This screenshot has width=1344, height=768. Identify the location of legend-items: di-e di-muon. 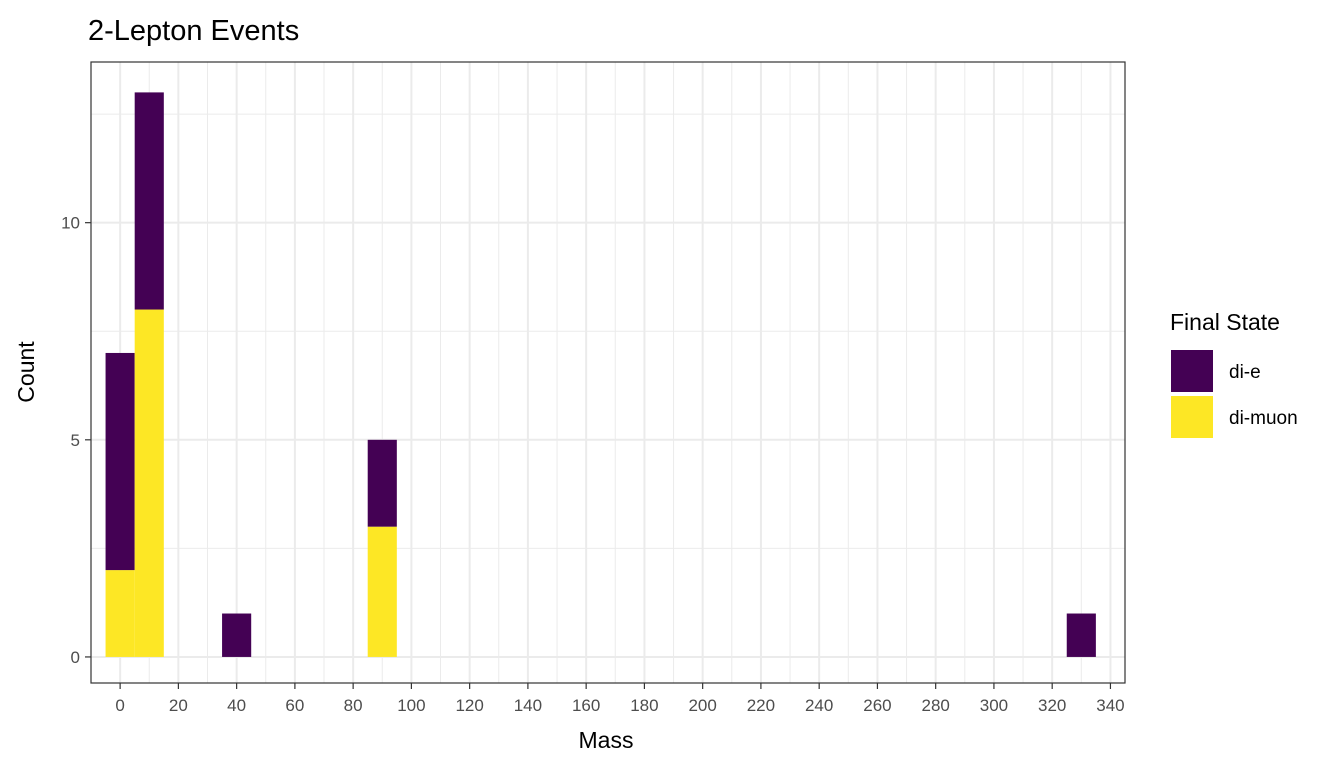
(1234, 394).